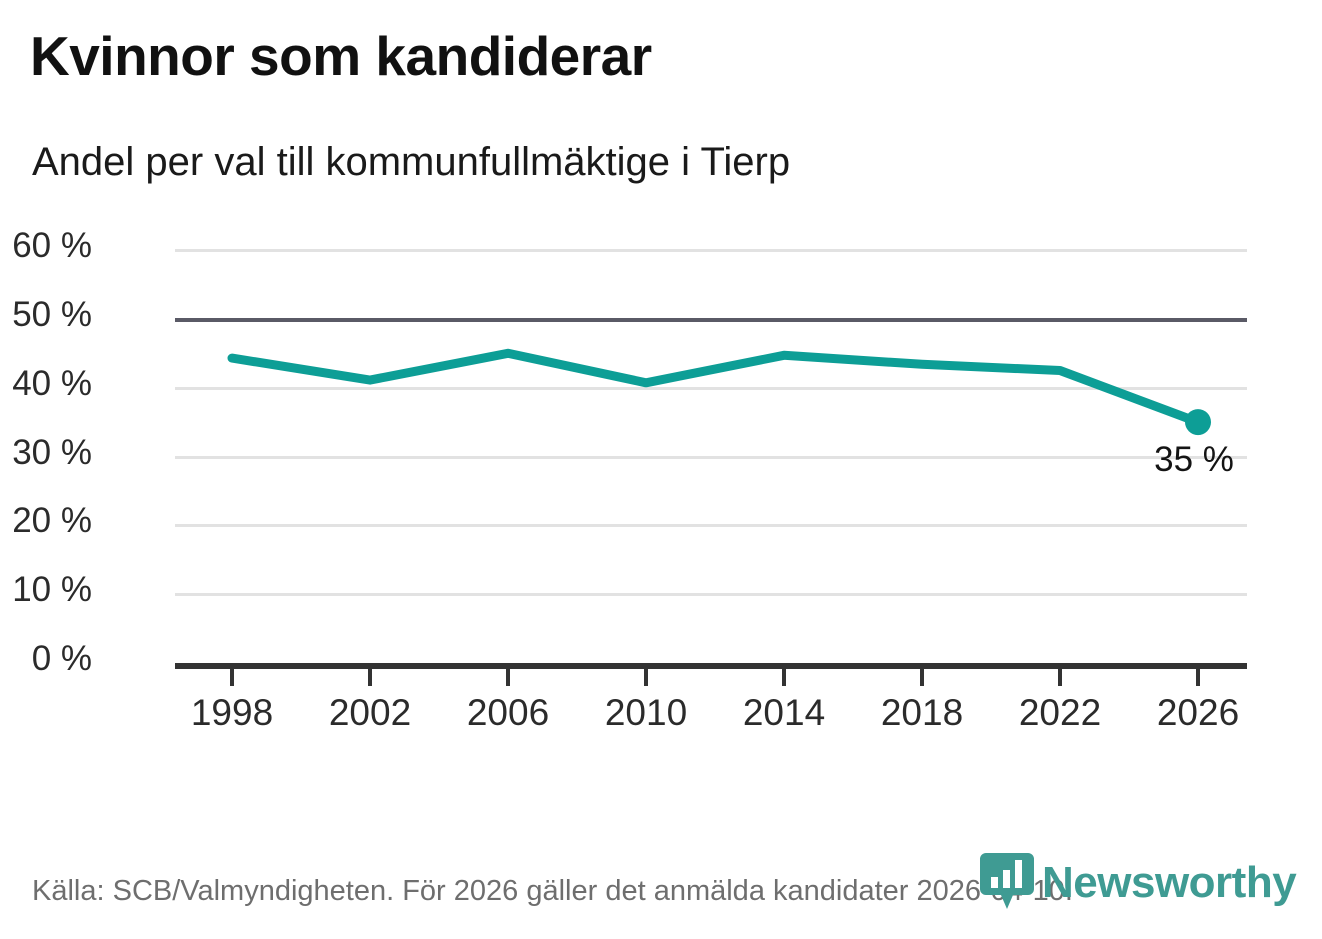 The width and height of the screenshot is (1322, 939). What do you see at coordinates (1198, 712) in the screenshot?
I see `x-tick-label-2026: 2026` at bounding box center [1198, 712].